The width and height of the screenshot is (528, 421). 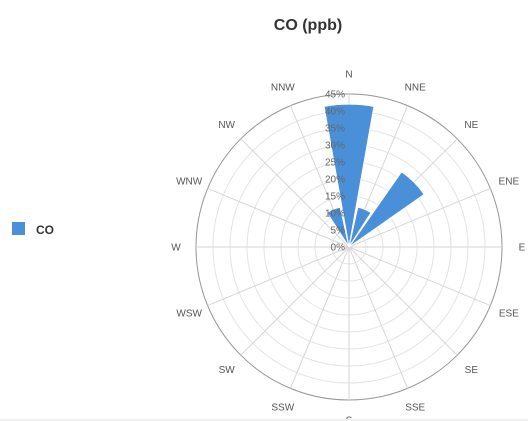 What do you see at coordinates (349, 418) in the screenshot?
I see `direction-label-s: S` at bounding box center [349, 418].